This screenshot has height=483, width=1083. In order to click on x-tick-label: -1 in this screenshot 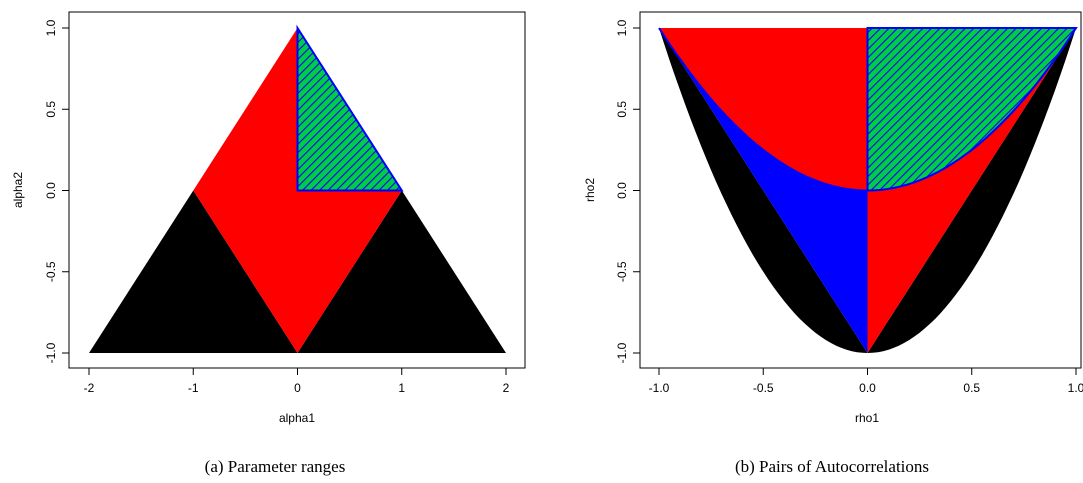, I will do `click(193, 388)`.